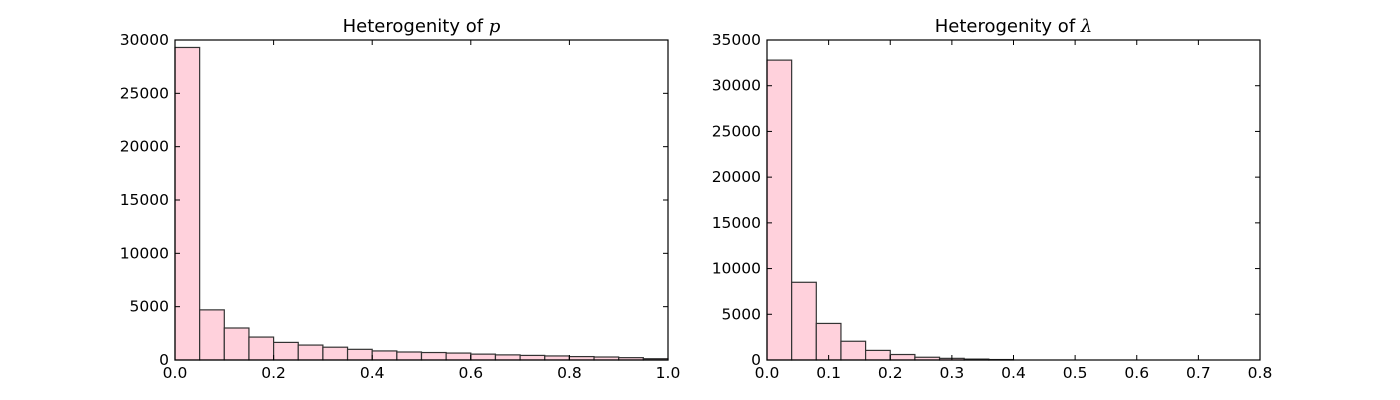 The width and height of the screenshot is (1400, 400). What do you see at coordinates (1075, 373) in the screenshot?
I see `x-tick-label: 0.5` at bounding box center [1075, 373].